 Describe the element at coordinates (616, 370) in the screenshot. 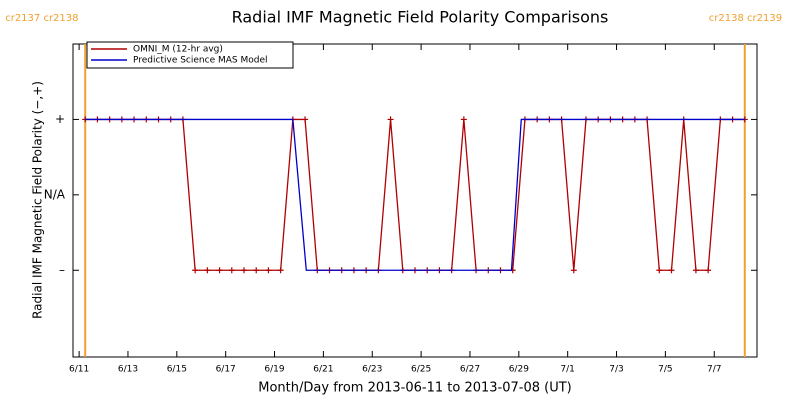

I see `x-tick-label: 7/3` at that location.